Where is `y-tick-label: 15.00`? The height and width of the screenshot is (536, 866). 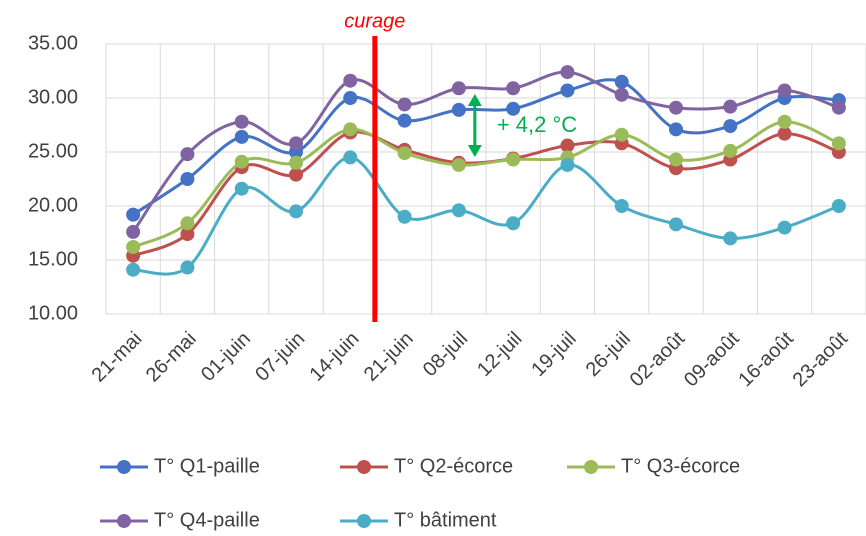 y-tick-label: 15.00 is located at coordinates (53, 259).